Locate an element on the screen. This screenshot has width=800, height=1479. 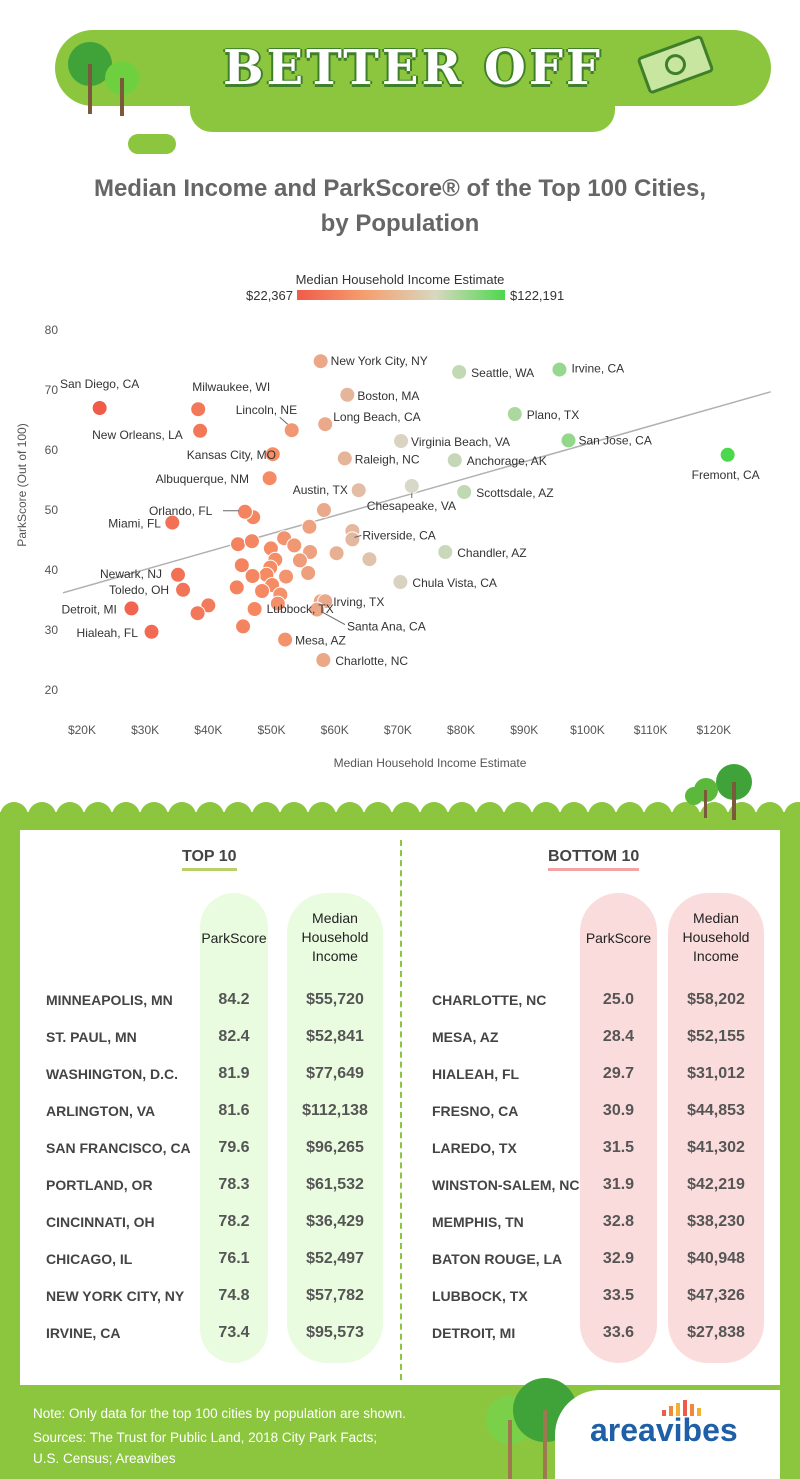
point-label: Austin, TX is located at coordinates (320, 490).